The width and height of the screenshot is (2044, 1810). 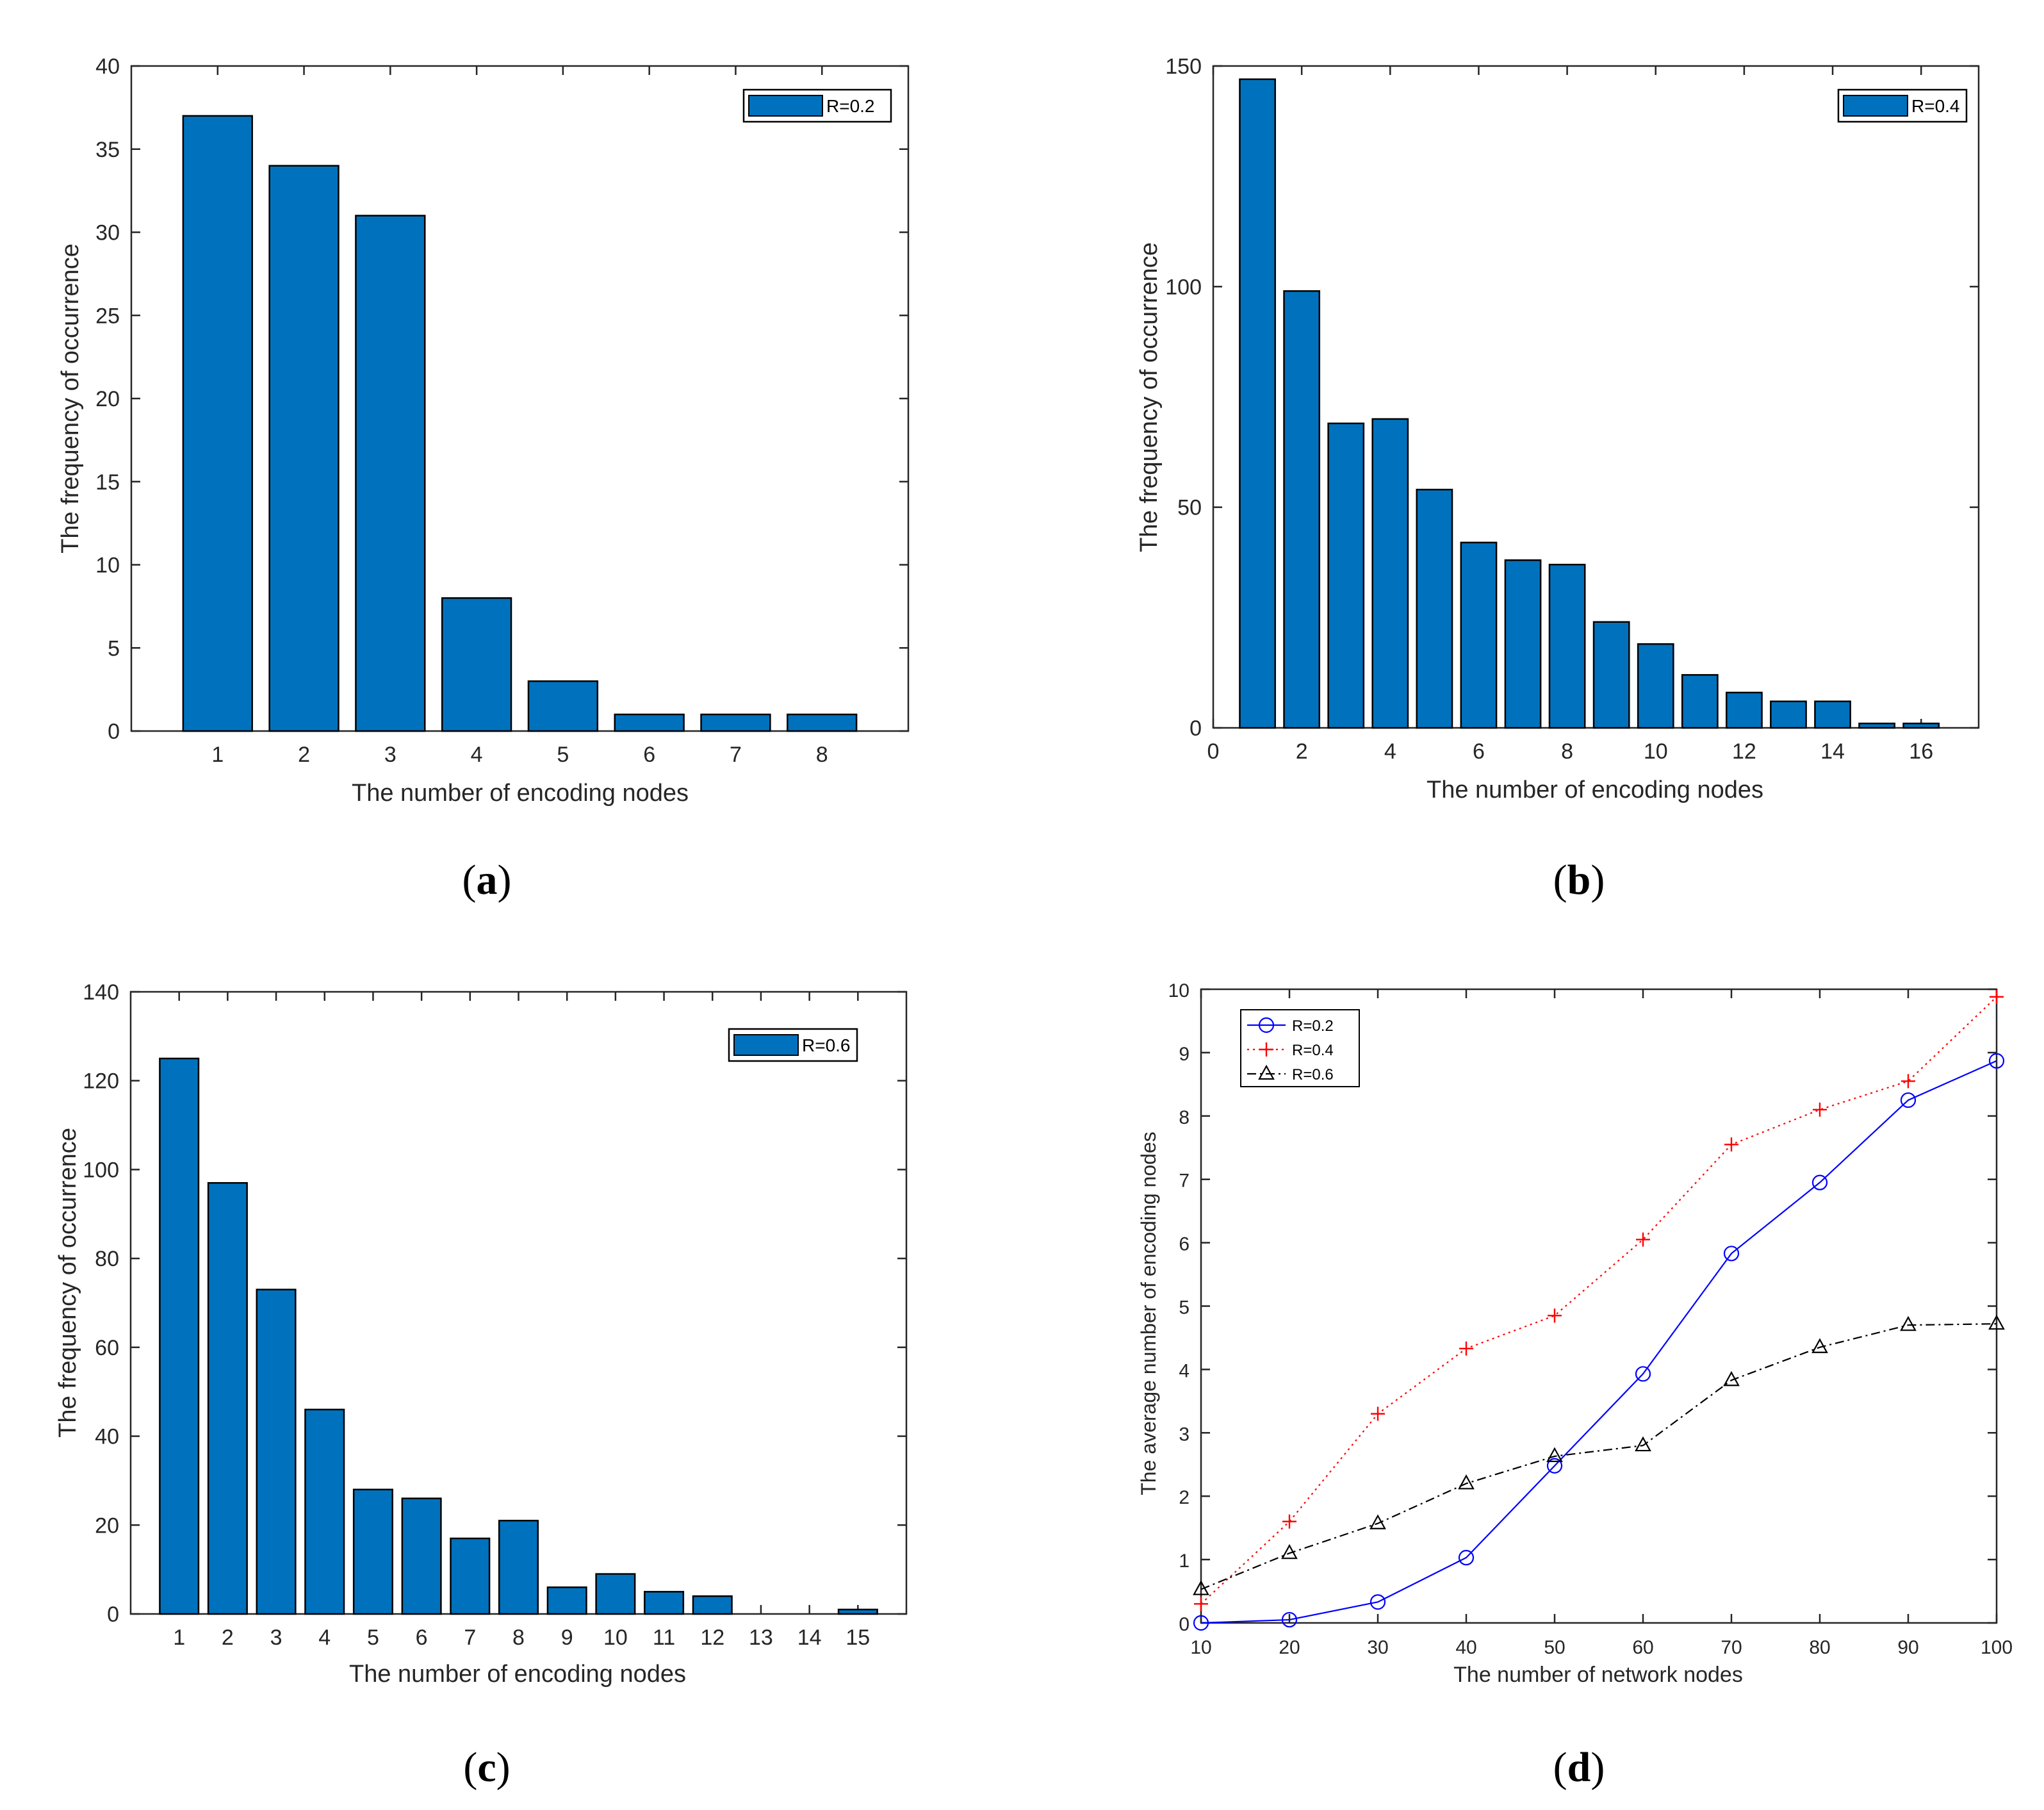 What do you see at coordinates (517, 1675) in the screenshot?
I see `panel-c-x-axis-label: The number of encoding nodes` at bounding box center [517, 1675].